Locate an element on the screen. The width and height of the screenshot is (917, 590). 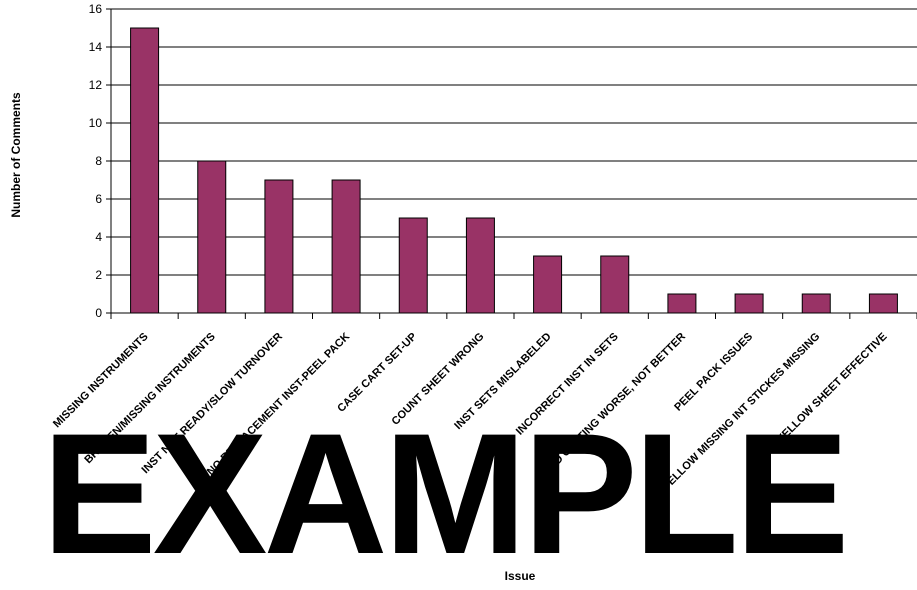
y-tick-label: 12 is located at coordinates (96, 85).